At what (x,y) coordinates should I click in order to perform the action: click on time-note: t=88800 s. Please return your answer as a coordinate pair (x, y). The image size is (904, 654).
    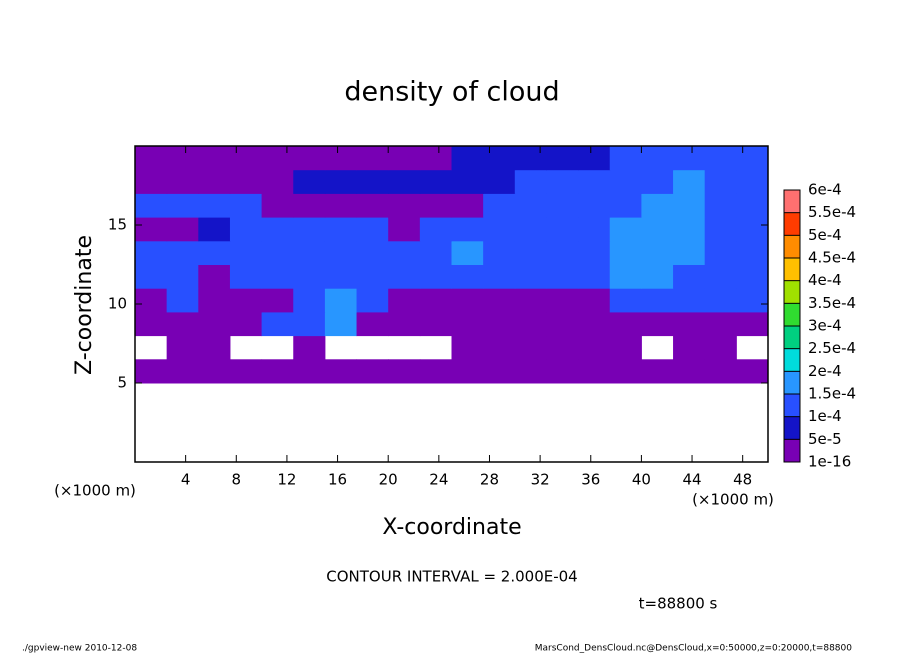
    Looking at the image, I should click on (678, 604).